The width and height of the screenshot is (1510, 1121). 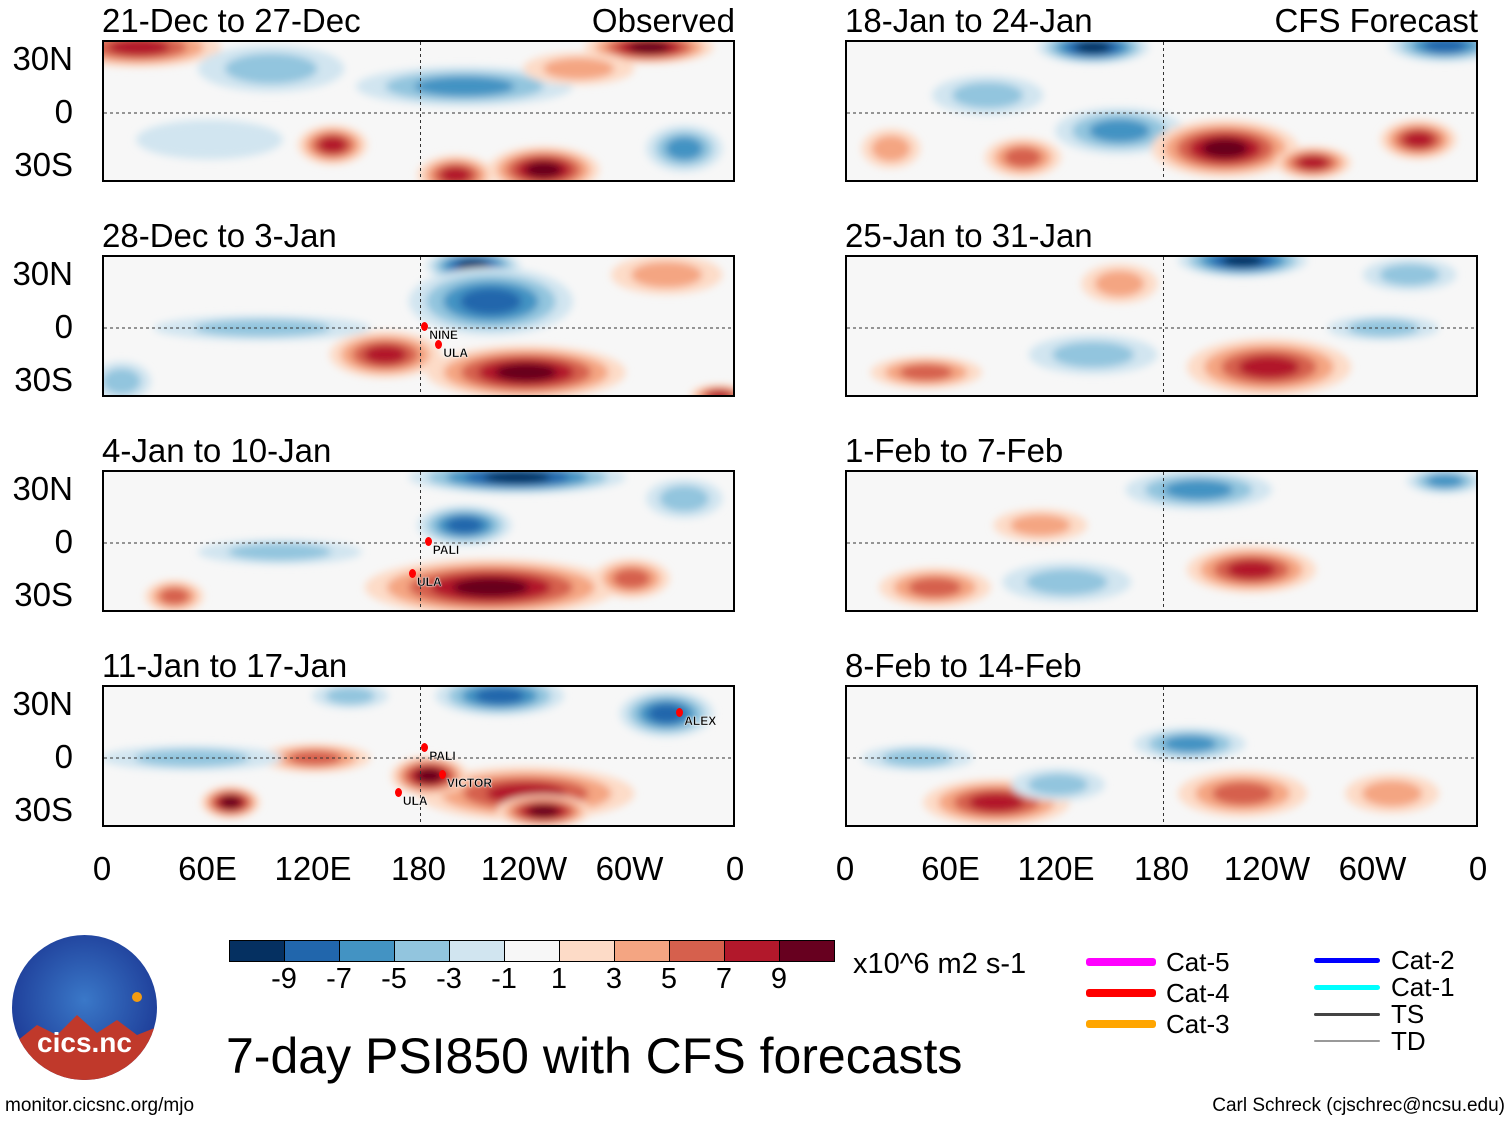 What do you see at coordinates (1198, 962) in the screenshot?
I see `legend-label: Cat-5` at bounding box center [1198, 962].